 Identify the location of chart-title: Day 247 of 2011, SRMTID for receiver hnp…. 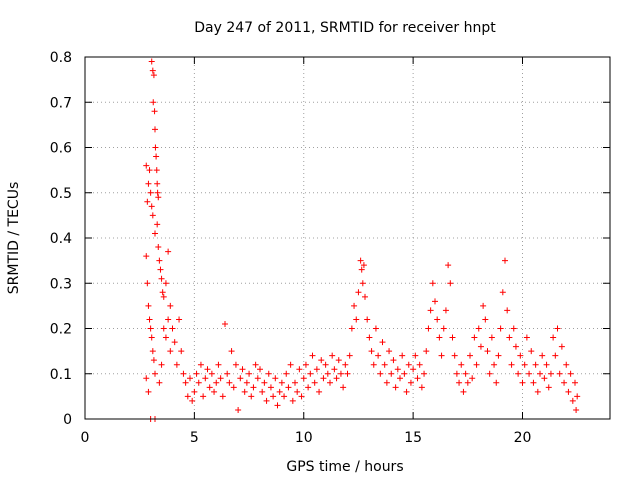
(345, 28).